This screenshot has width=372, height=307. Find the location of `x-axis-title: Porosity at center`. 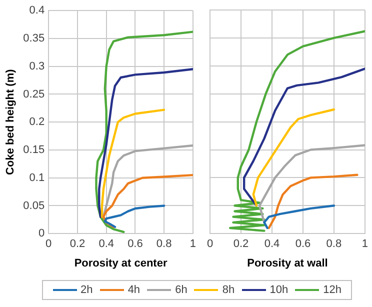

x-axis-title: Porosity at center is located at coordinates (121, 263).